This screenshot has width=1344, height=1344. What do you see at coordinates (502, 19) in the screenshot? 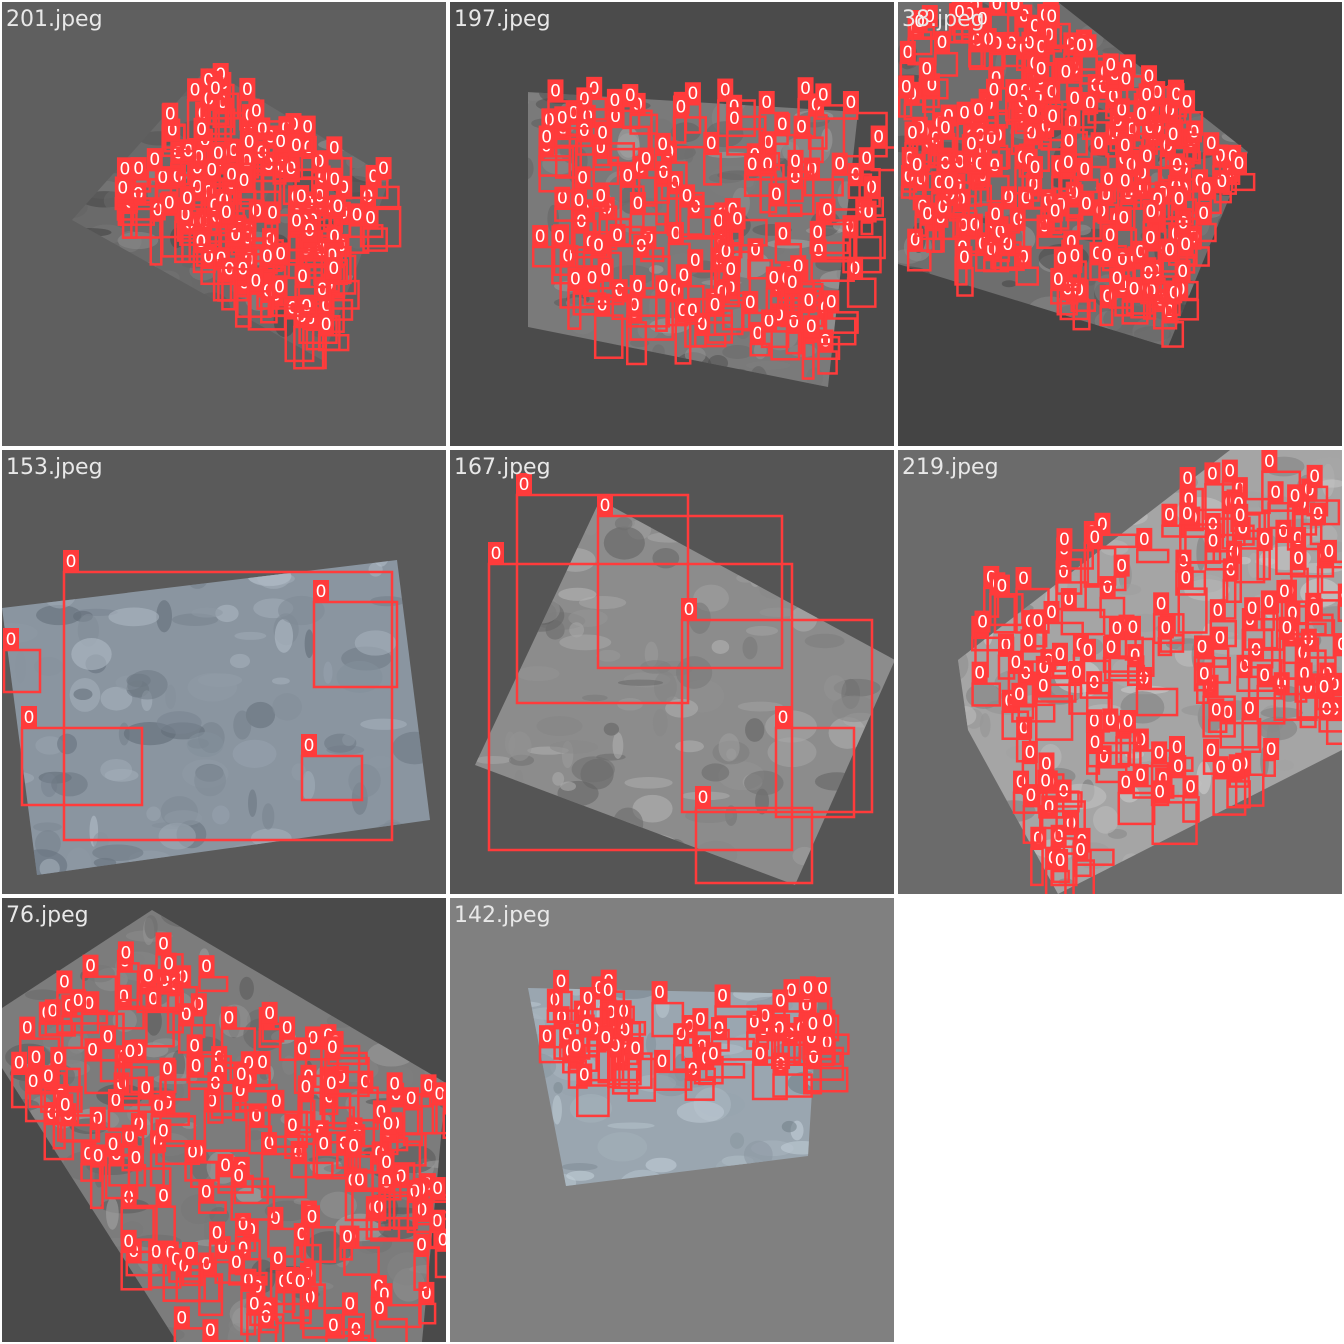
I see `tile-197-filename: 197.jpeg` at bounding box center [502, 19].